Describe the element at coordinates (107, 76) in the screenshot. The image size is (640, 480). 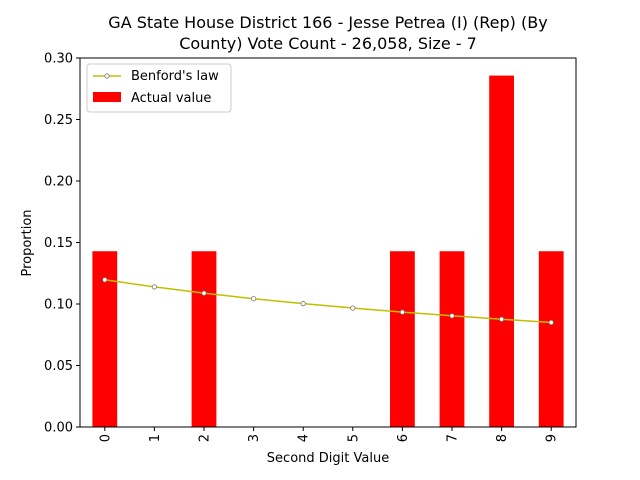
I see `legend-benford-marker` at that location.